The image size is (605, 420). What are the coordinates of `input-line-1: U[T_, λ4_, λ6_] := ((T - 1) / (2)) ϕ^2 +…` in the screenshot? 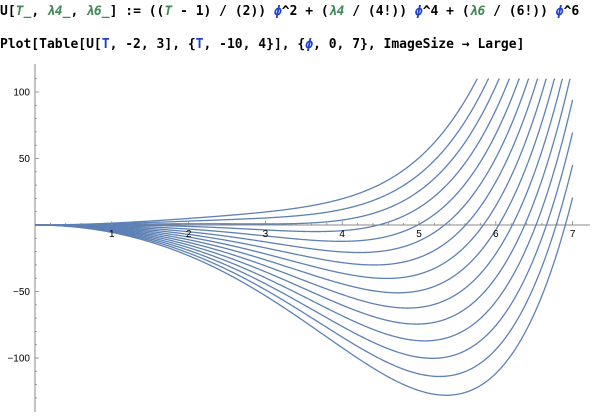 It's located at (289, 12).